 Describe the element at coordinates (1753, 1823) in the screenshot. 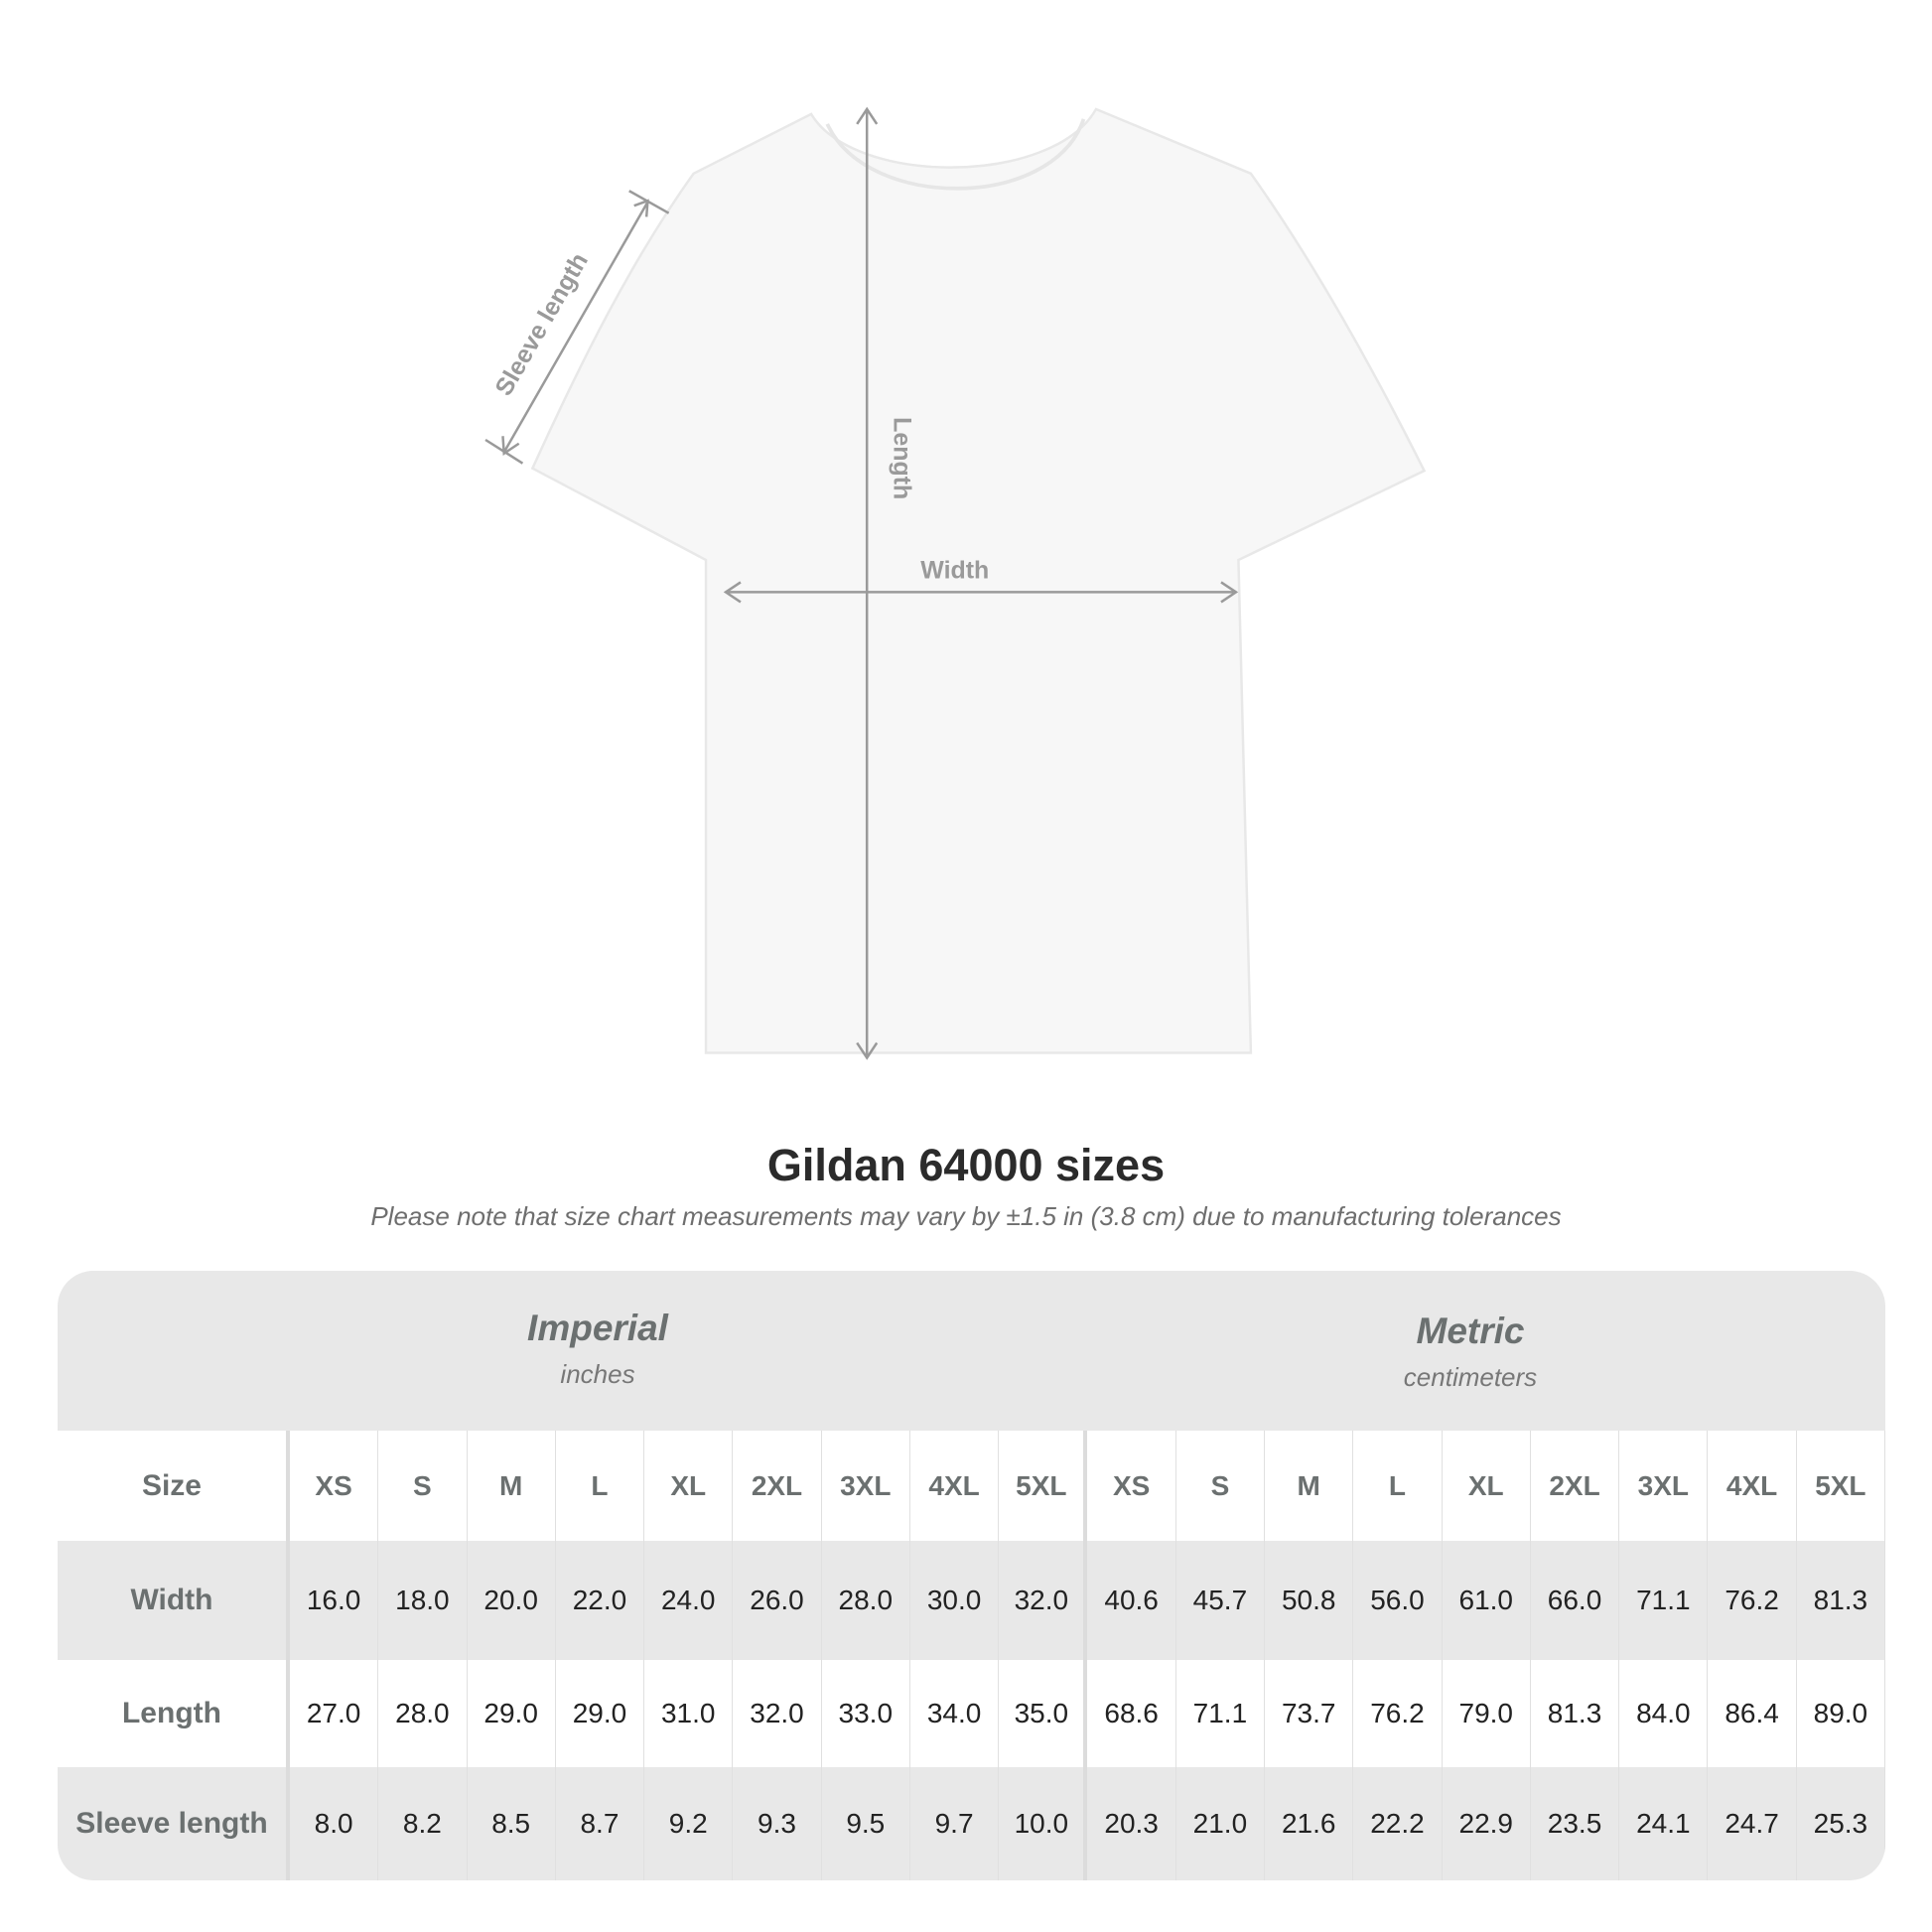

I see `table-cell: 24.7` at that location.